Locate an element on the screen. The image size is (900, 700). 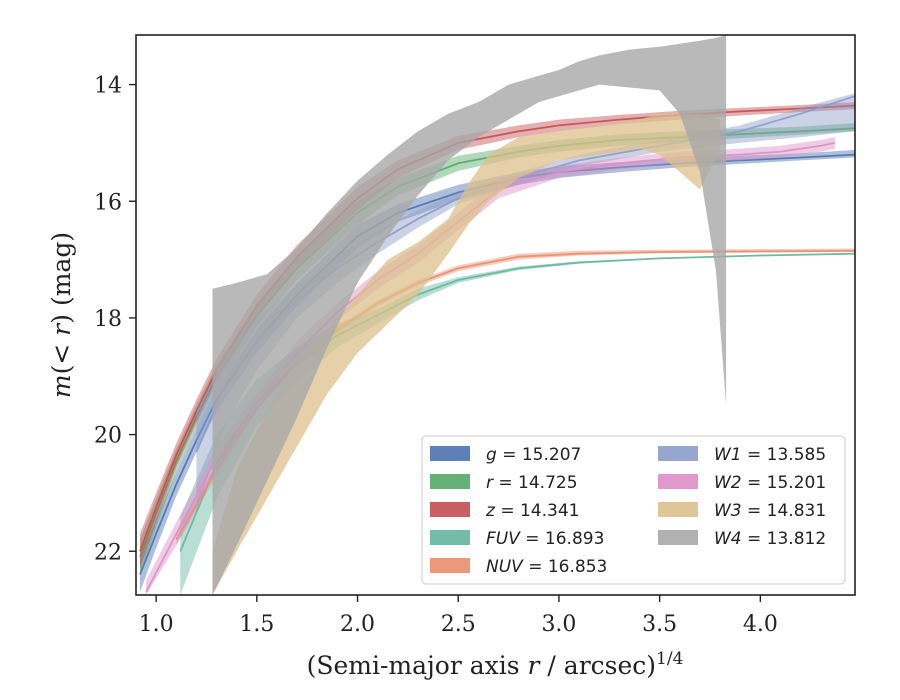
y-tick-label: 18 is located at coordinates (108, 319).